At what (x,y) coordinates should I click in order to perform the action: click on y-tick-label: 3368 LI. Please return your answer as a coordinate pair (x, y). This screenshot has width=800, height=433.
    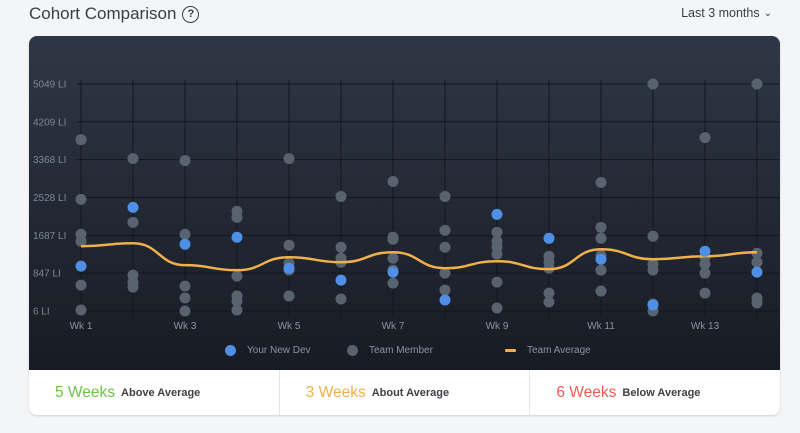
    Looking at the image, I should click on (49, 160).